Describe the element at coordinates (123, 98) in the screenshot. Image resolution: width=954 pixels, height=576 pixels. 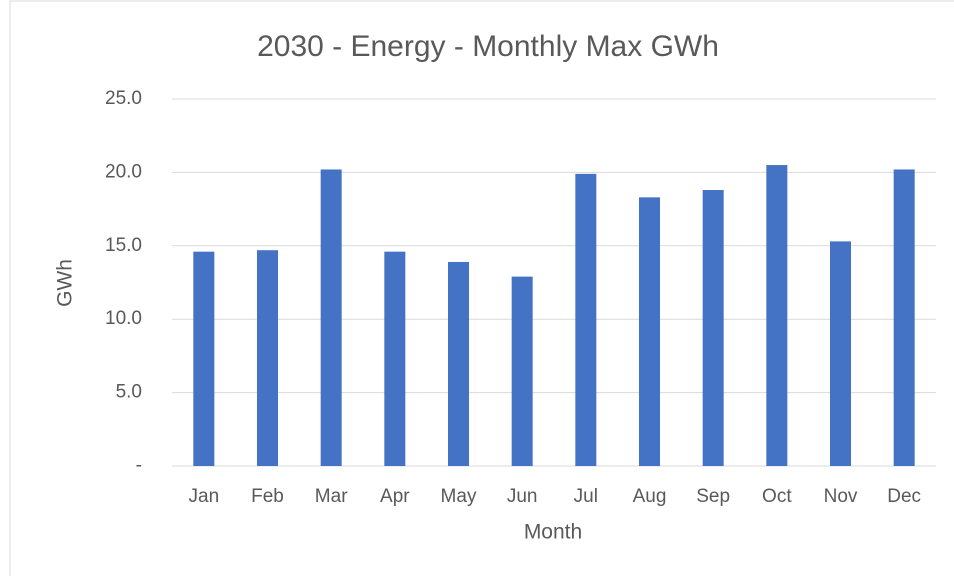
I see `y-tick-label: 25.0` at that location.